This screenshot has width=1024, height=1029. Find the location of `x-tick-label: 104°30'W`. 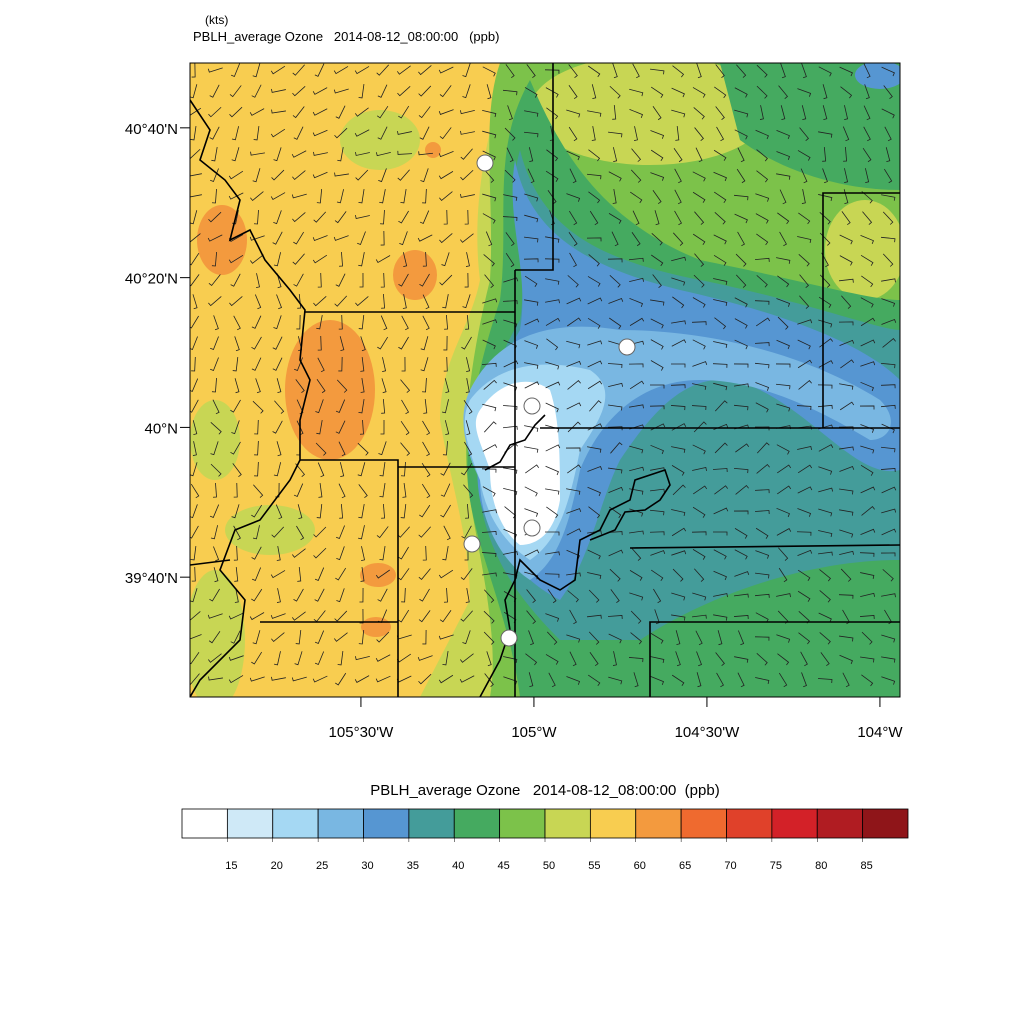

x-tick-label: 104°30'W is located at coordinates (708, 732).